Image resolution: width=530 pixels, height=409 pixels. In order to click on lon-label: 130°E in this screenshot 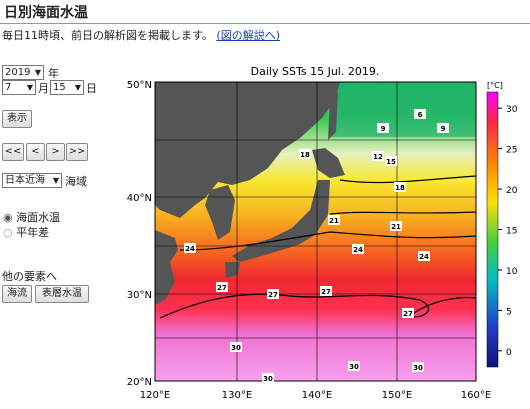, I will do `click(237, 395)`.